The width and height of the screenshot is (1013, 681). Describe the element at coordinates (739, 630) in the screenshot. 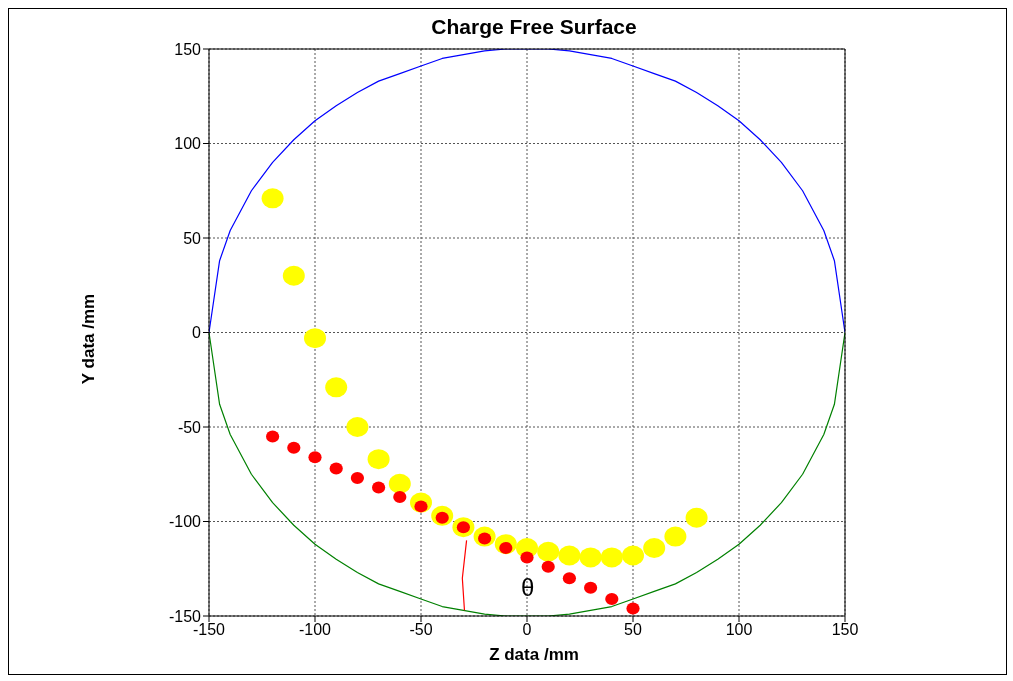

I see `x-tick-label: 100` at that location.